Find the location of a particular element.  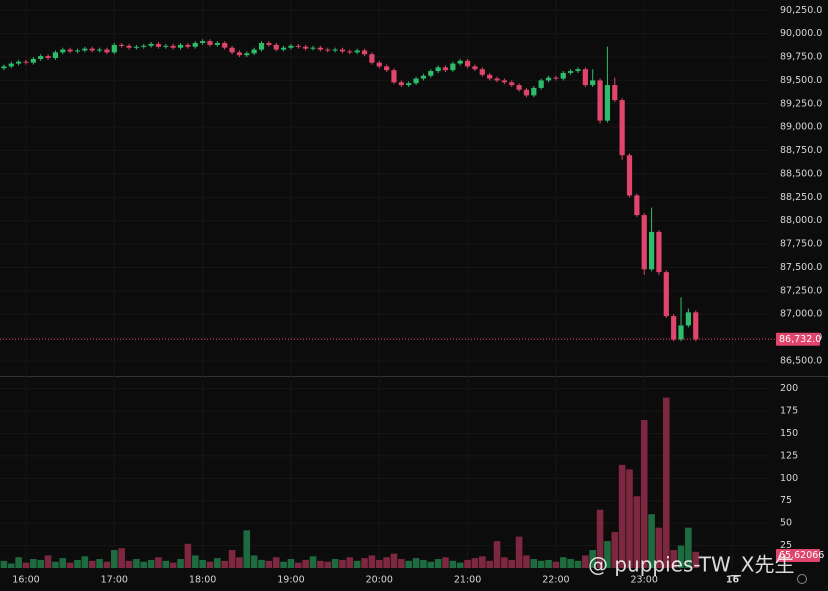

y-tick-label: 87,000.0 is located at coordinates (801, 314).